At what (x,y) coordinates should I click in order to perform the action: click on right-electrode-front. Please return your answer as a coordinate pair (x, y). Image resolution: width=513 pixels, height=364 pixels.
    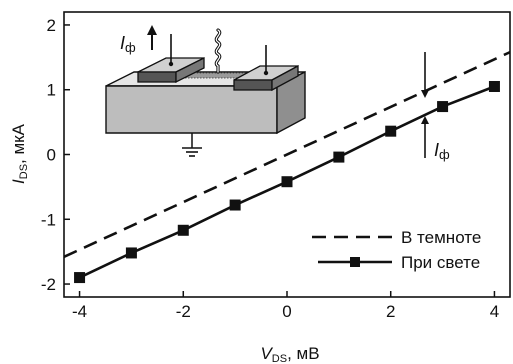
    Looking at the image, I should click on (253, 85).